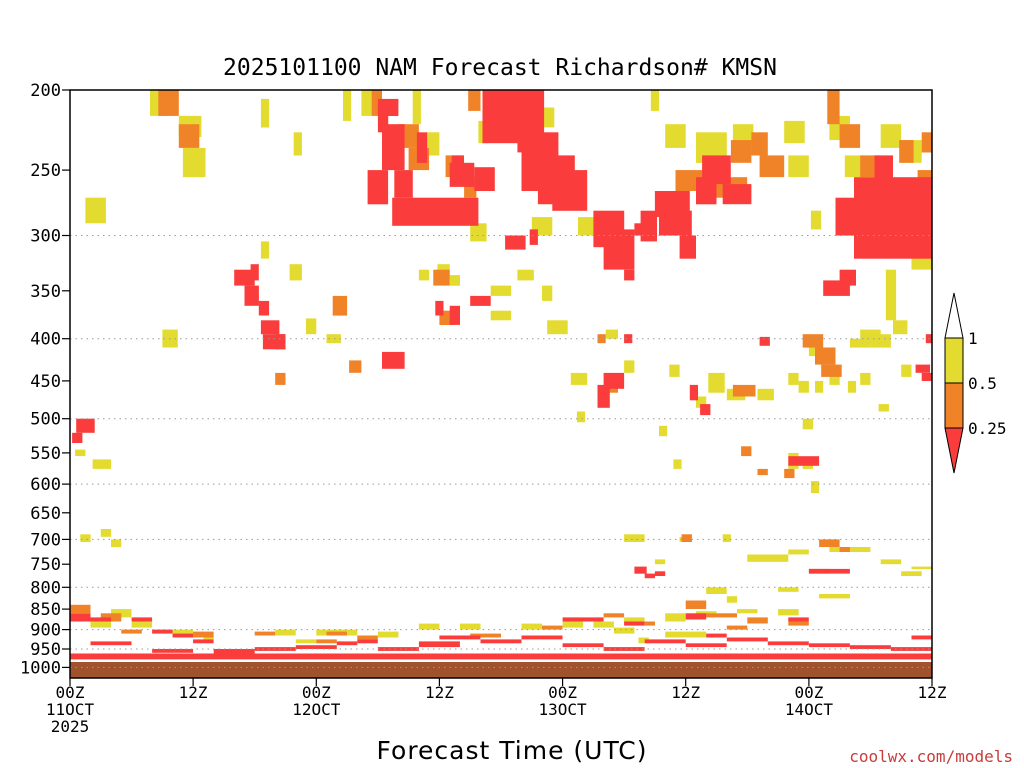  What do you see at coordinates (70, 726) in the screenshot?
I see `x-tick-label: 2025` at bounding box center [70, 726].